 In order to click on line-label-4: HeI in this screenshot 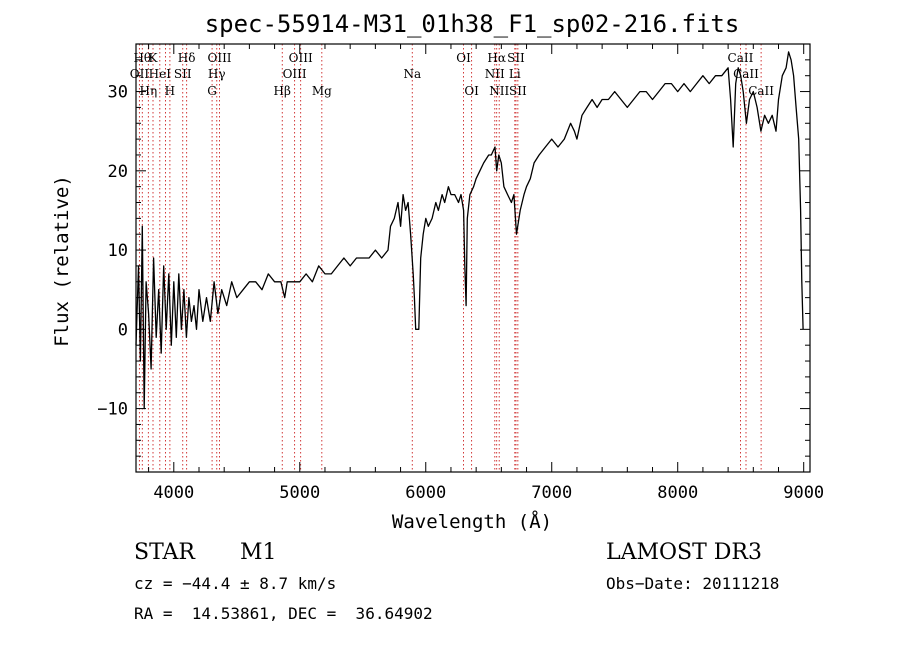, I will do `click(160, 74)`.